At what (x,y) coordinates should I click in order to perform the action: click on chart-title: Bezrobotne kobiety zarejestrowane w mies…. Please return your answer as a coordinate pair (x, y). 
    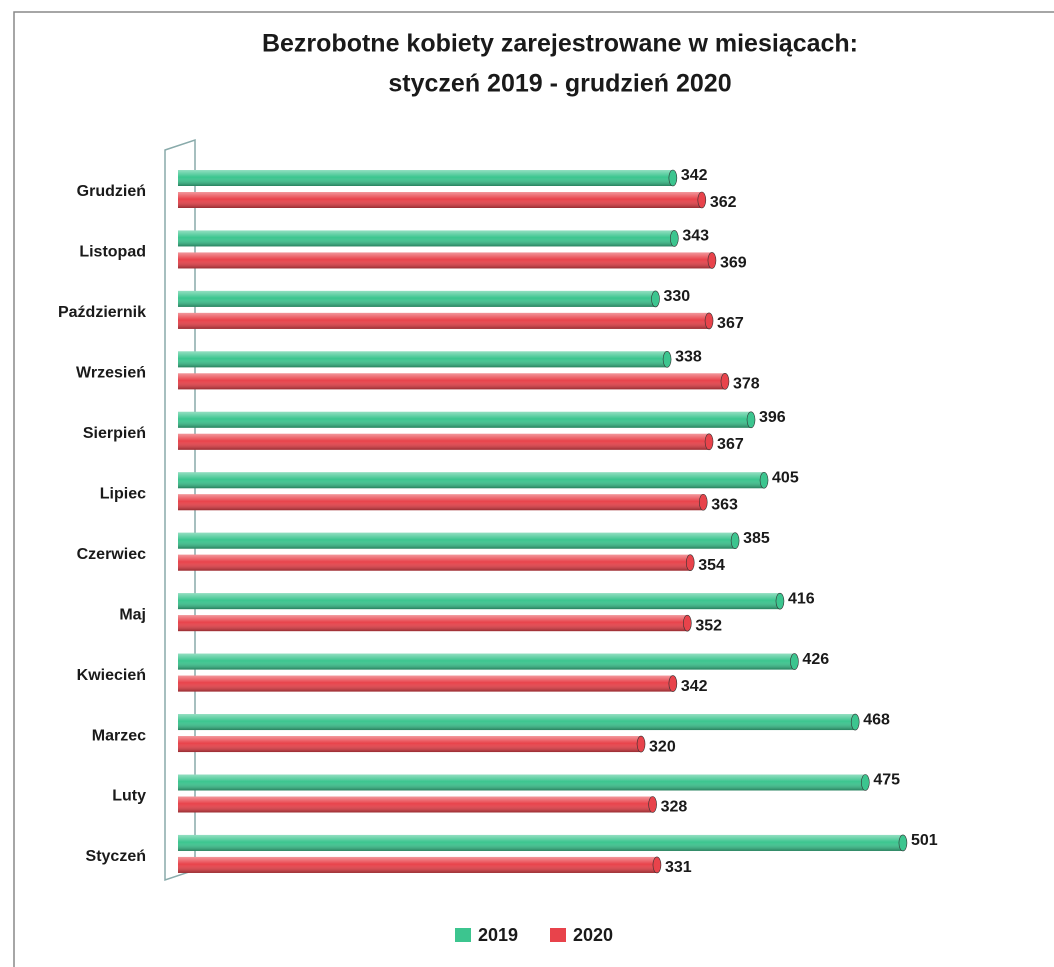
    Looking at the image, I should click on (560, 44).